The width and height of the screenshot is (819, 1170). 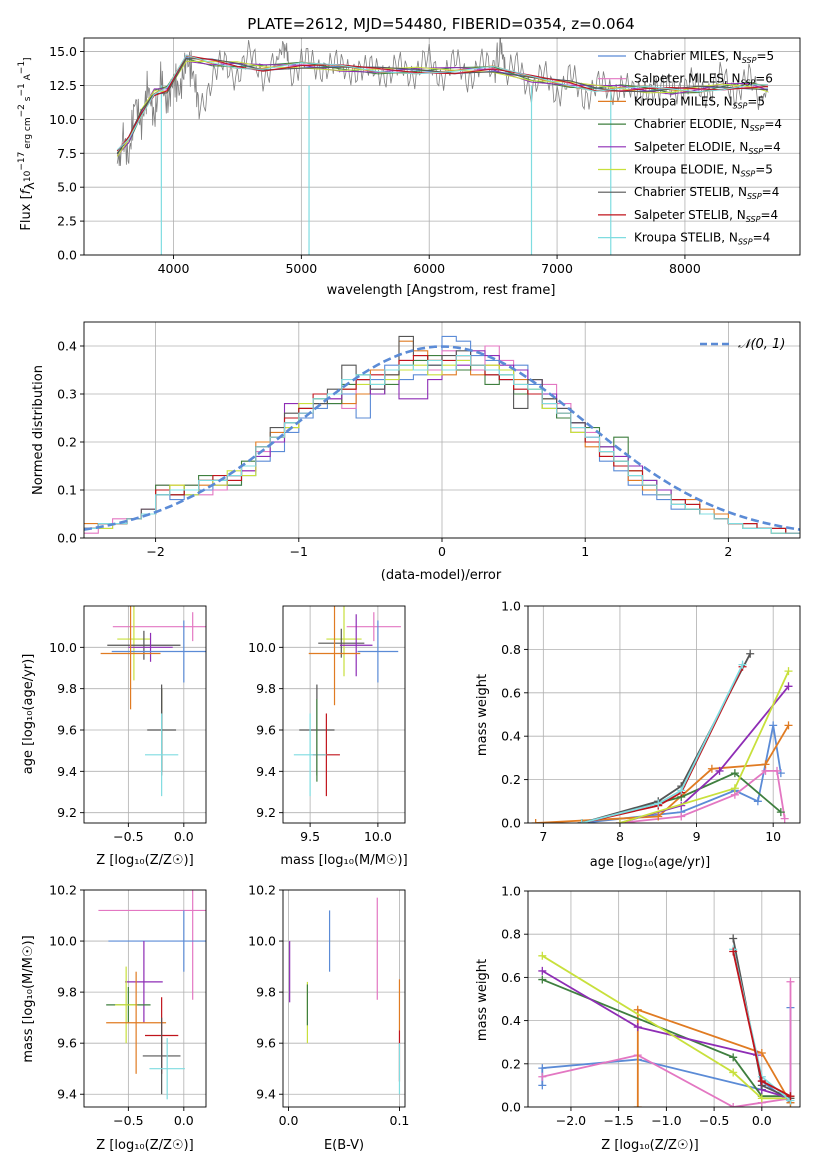 I want to click on ylabel-part: −17, so click(x=22, y=161).